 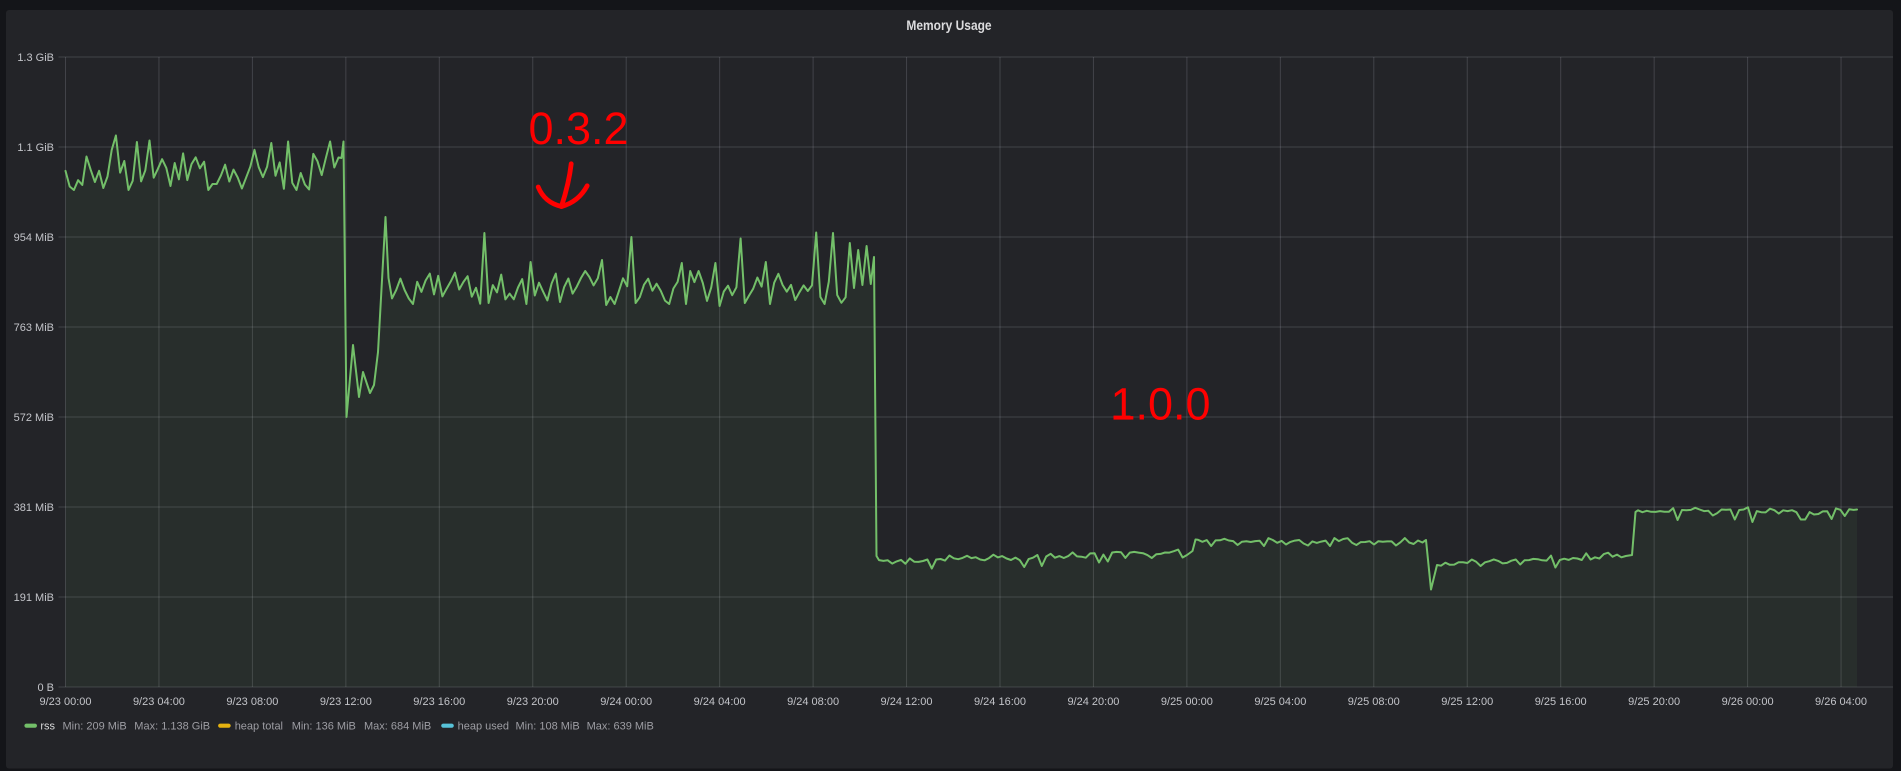 What do you see at coordinates (907, 702) in the screenshot?
I see `svg-text: 9/24 12:00` at bounding box center [907, 702].